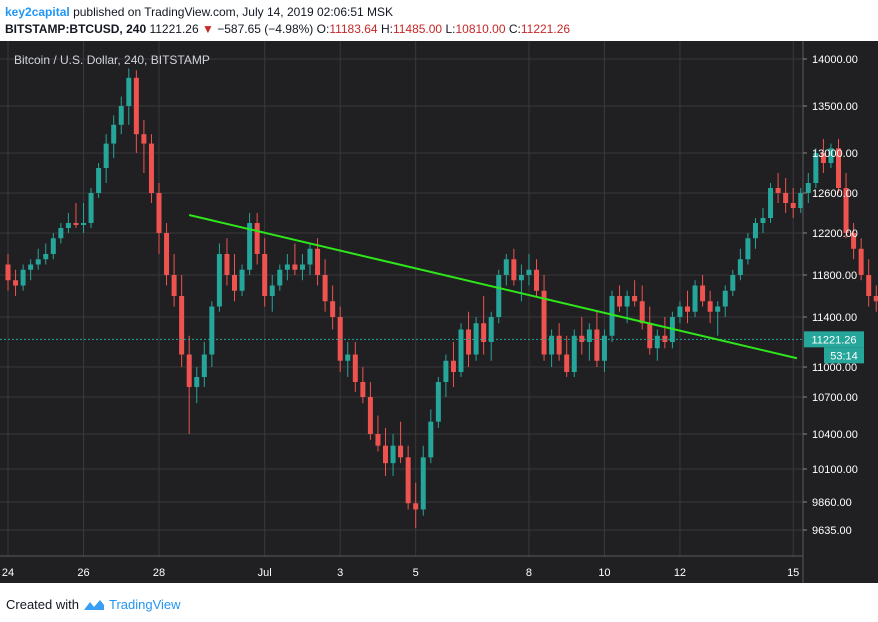  I want to click on price-tick-label: 12200.00, so click(835, 234).